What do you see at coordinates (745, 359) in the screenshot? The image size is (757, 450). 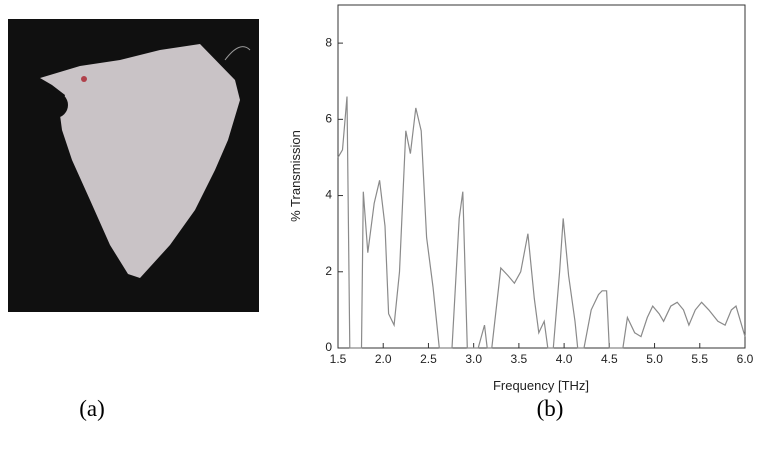 I see `x-tick-label: 6.0` at bounding box center [745, 359].